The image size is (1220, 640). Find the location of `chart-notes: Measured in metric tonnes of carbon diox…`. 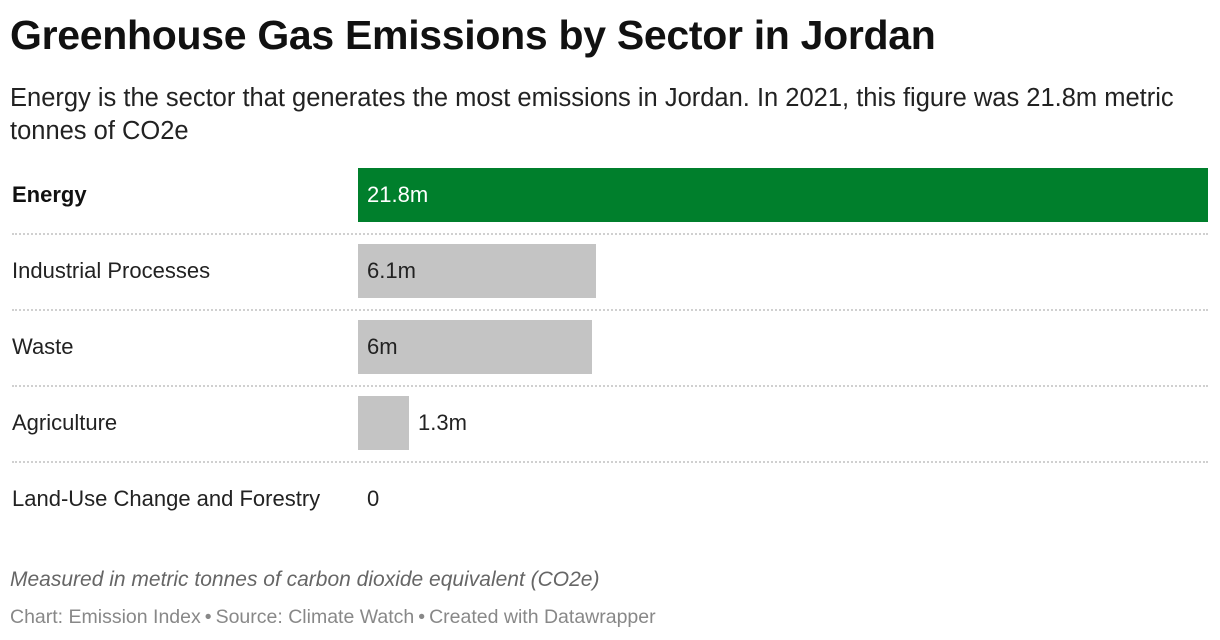

chart-notes: Measured in metric tonnes of carbon diox… is located at coordinates (305, 579).